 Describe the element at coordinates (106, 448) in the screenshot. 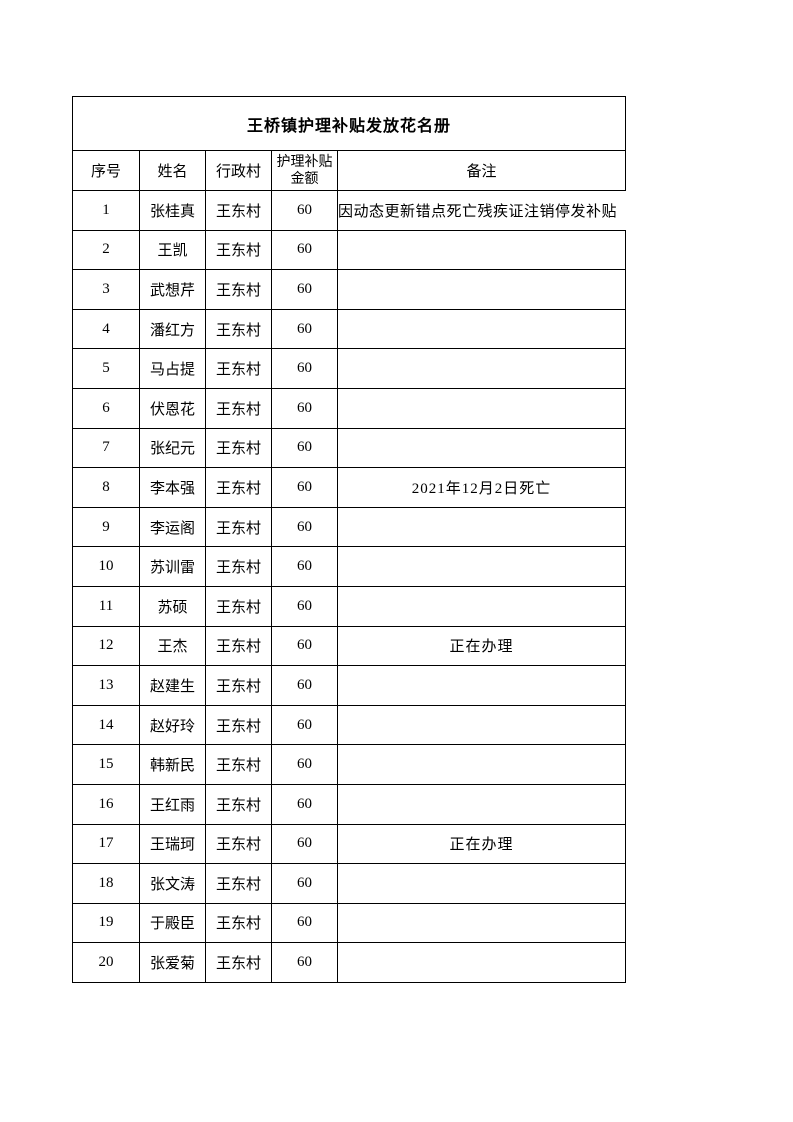

I see `row-number: 7` at that location.